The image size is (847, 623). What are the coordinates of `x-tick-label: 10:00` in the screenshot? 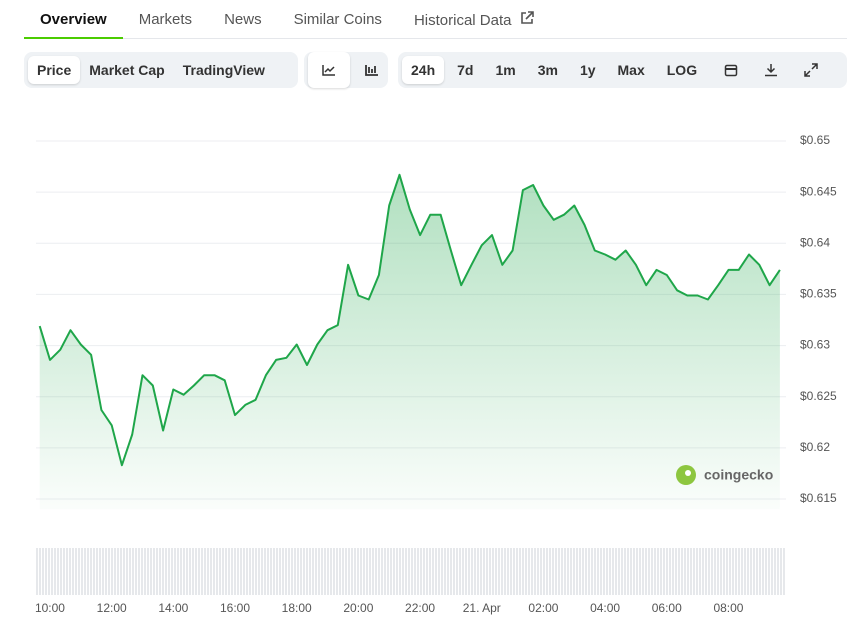 It's located at (50, 608).